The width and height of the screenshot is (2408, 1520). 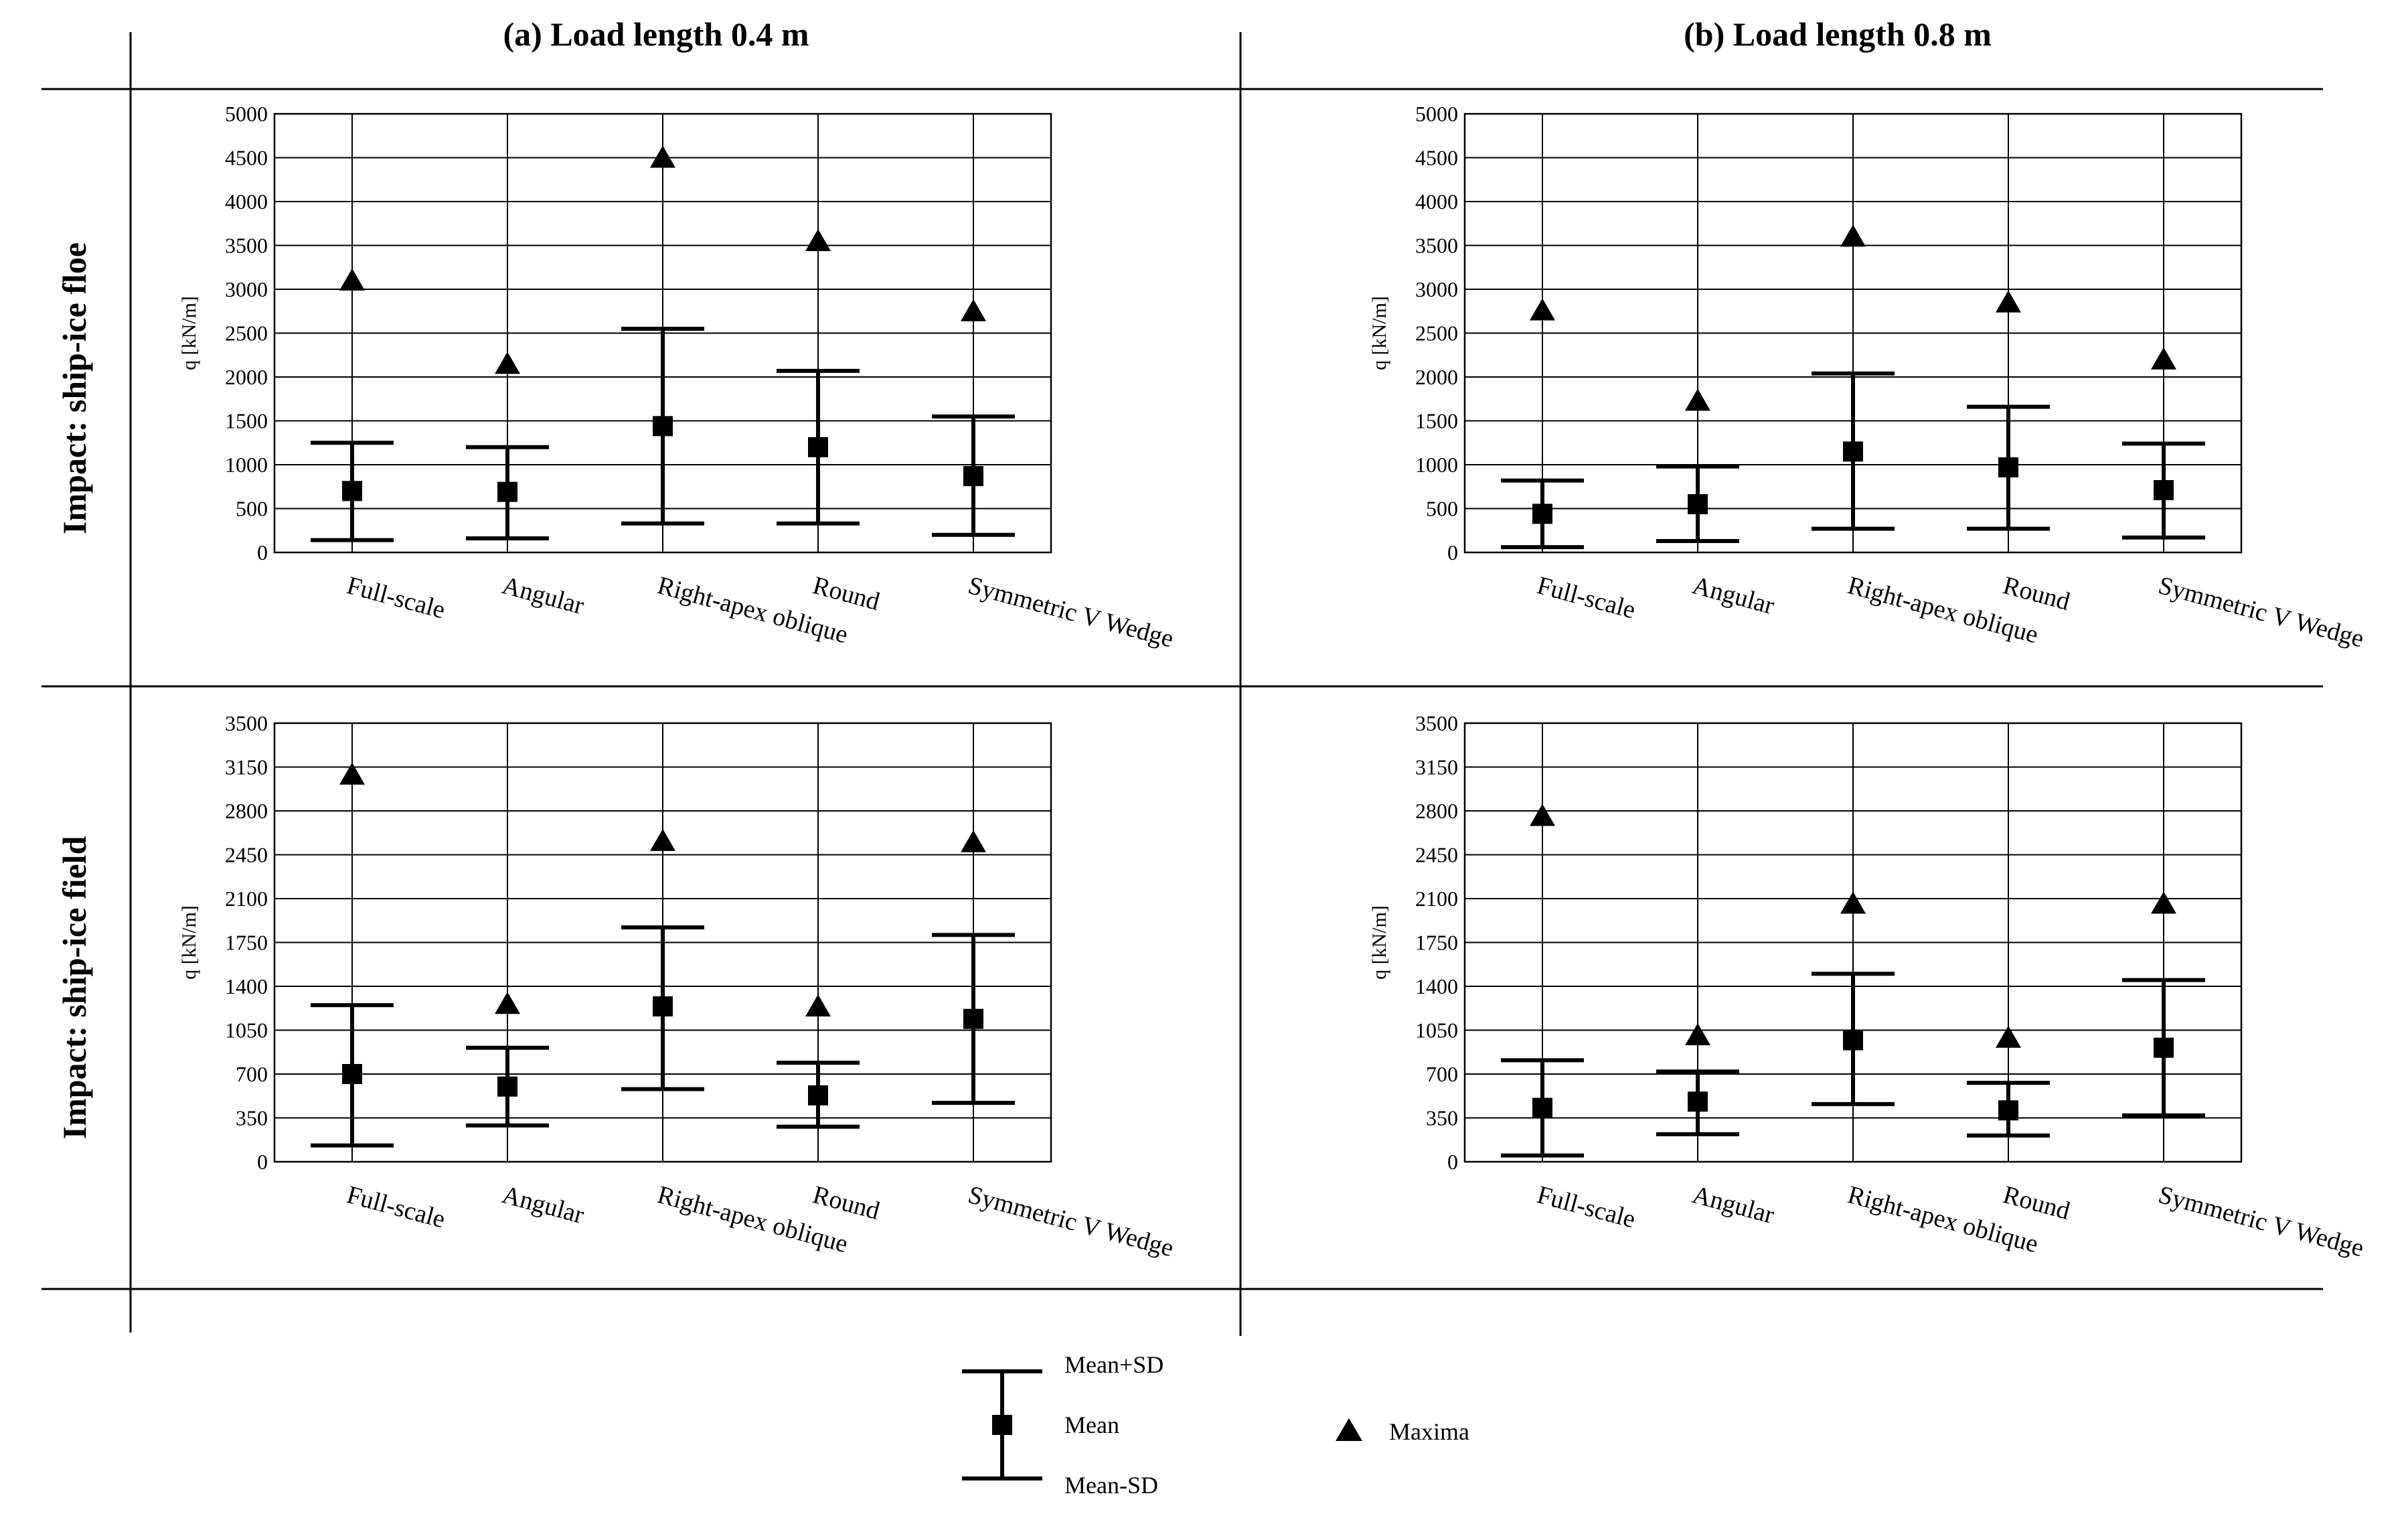 What do you see at coordinates (1436, 289) in the screenshot?
I see `y-tick-label: 3000` at bounding box center [1436, 289].